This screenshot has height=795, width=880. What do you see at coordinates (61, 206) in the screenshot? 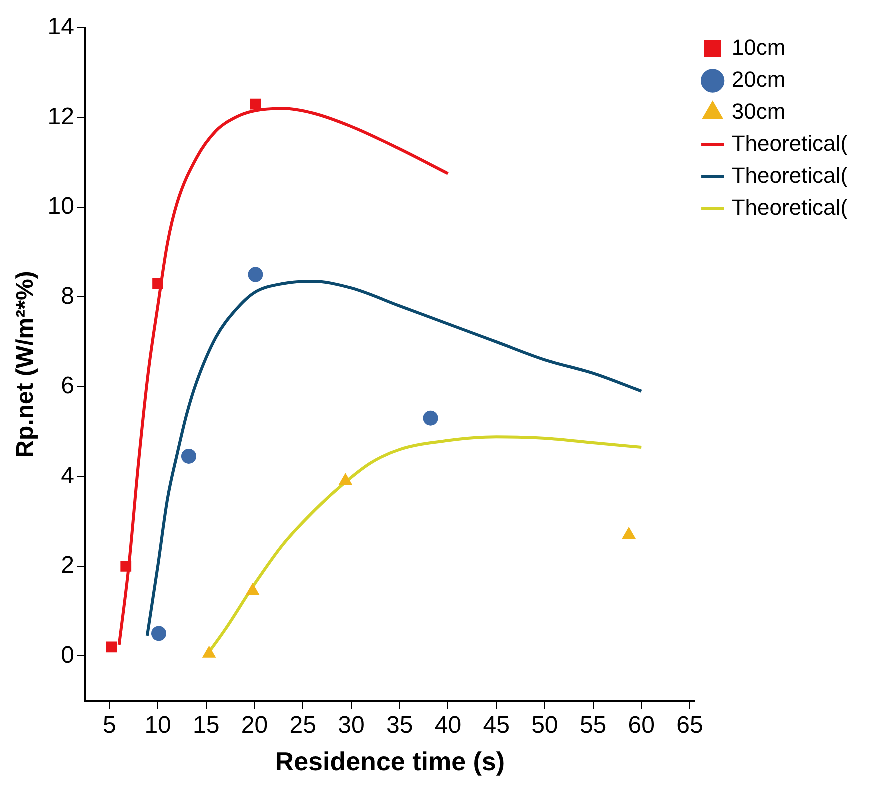
I see `y-tick-label: 10` at bounding box center [61, 206].